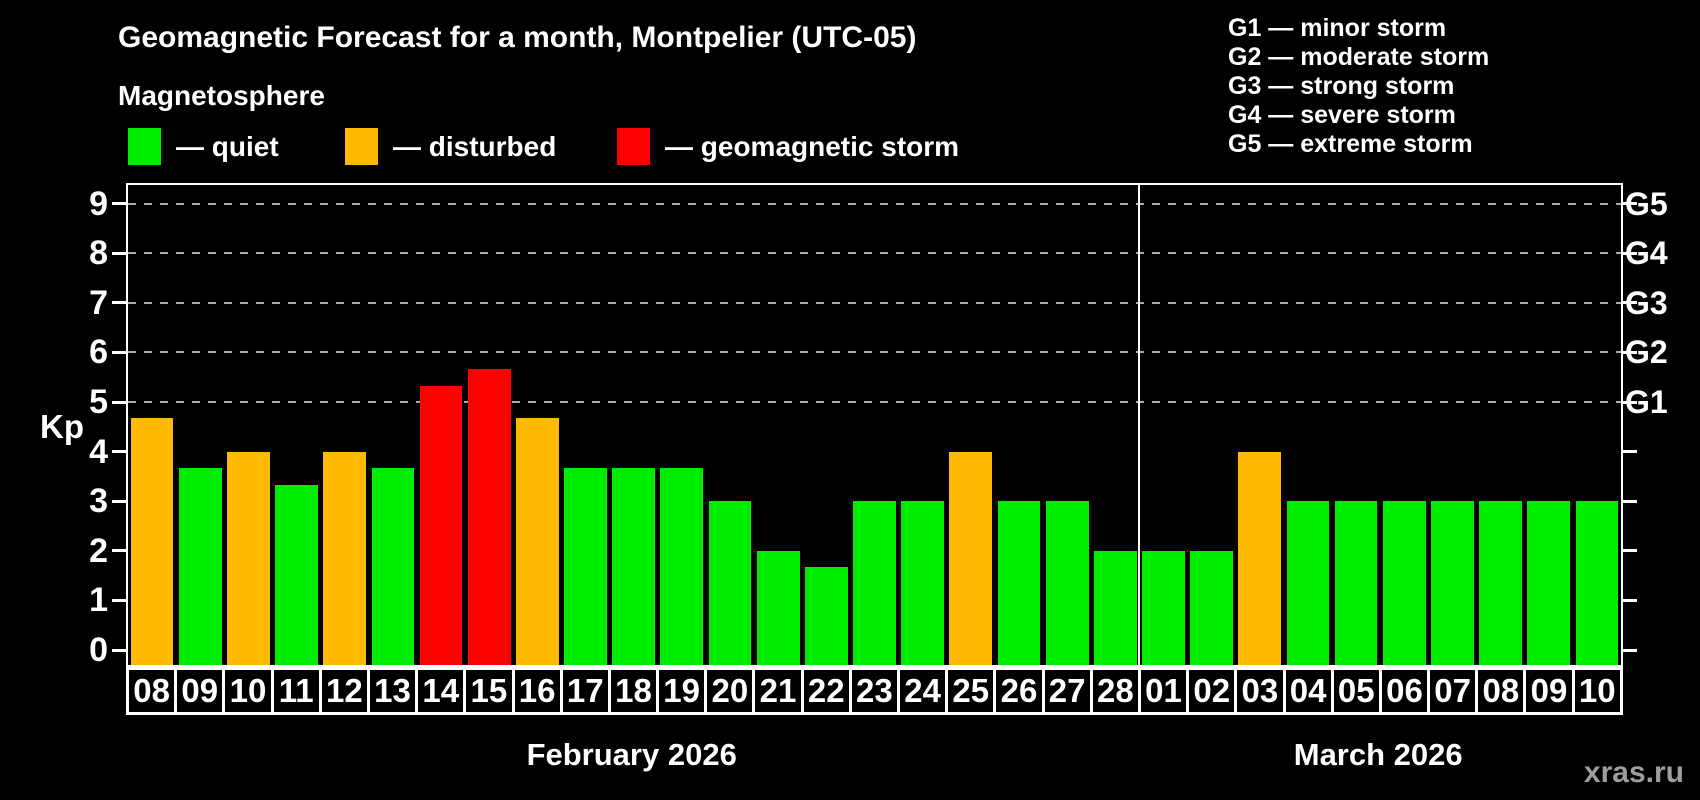  What do you see at coordinates (585, 691) in the screenshot?
I see `date-cell: 17` at bounding box center [585, 691].